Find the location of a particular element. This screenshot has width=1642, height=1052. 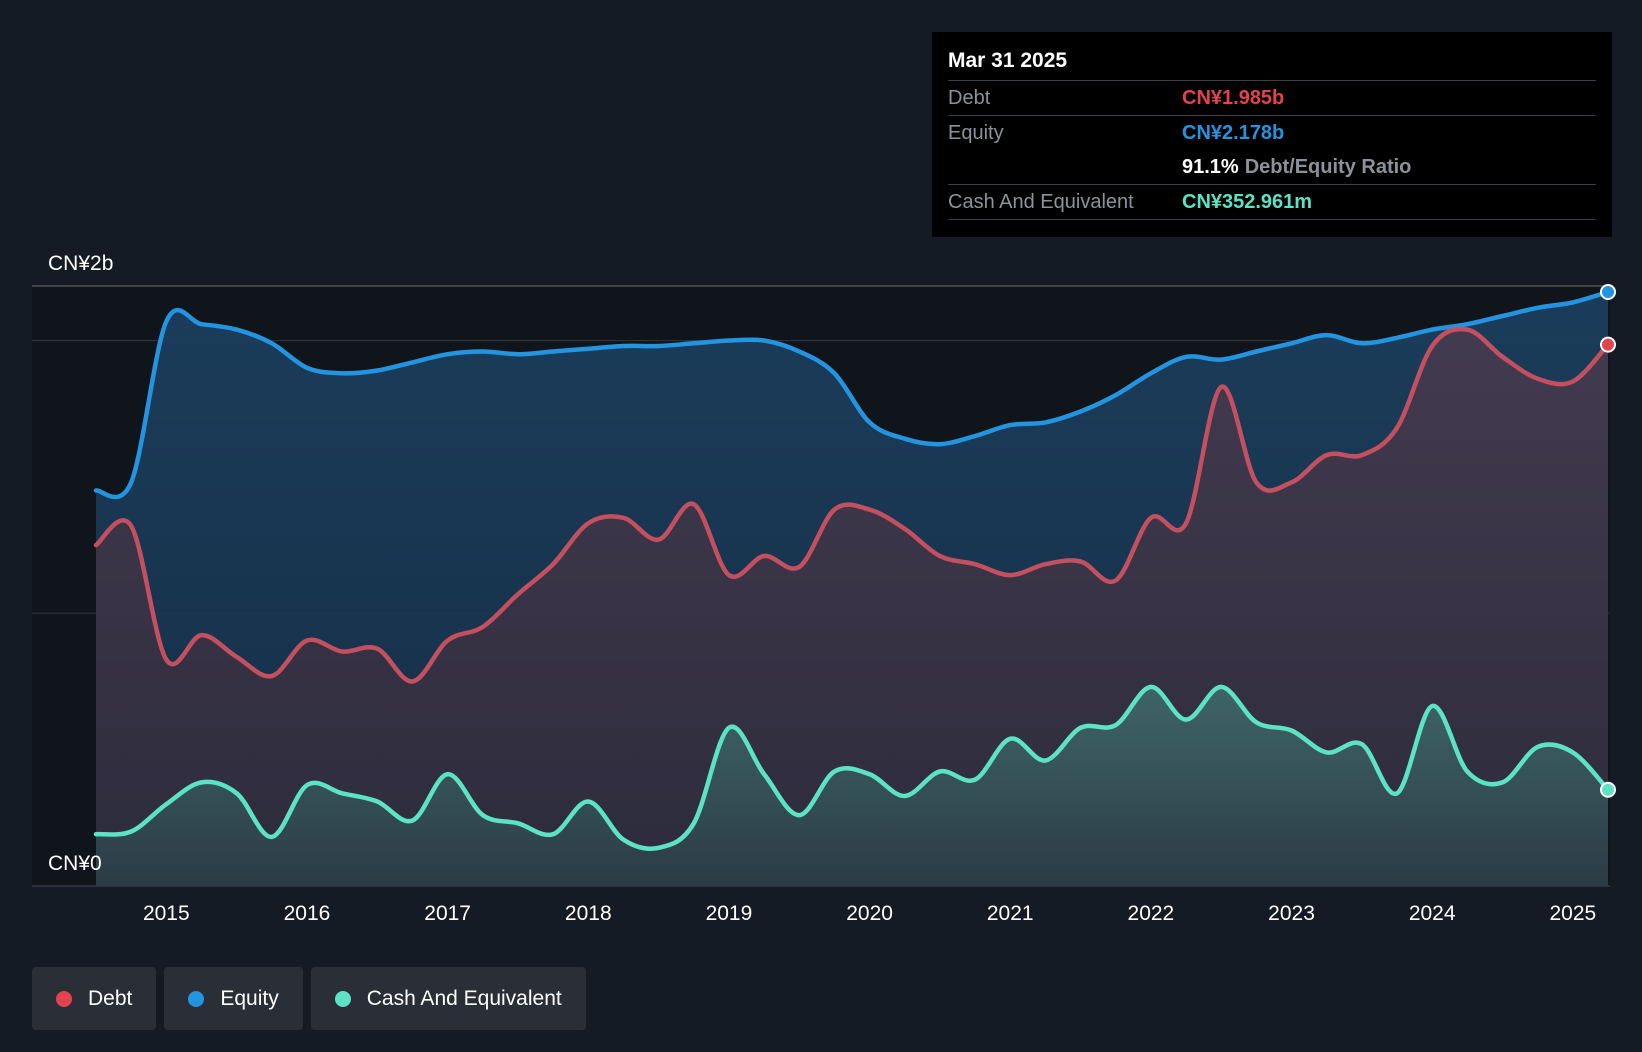

x-tick-2024: 2024 is located at coordinates (1432, 913).